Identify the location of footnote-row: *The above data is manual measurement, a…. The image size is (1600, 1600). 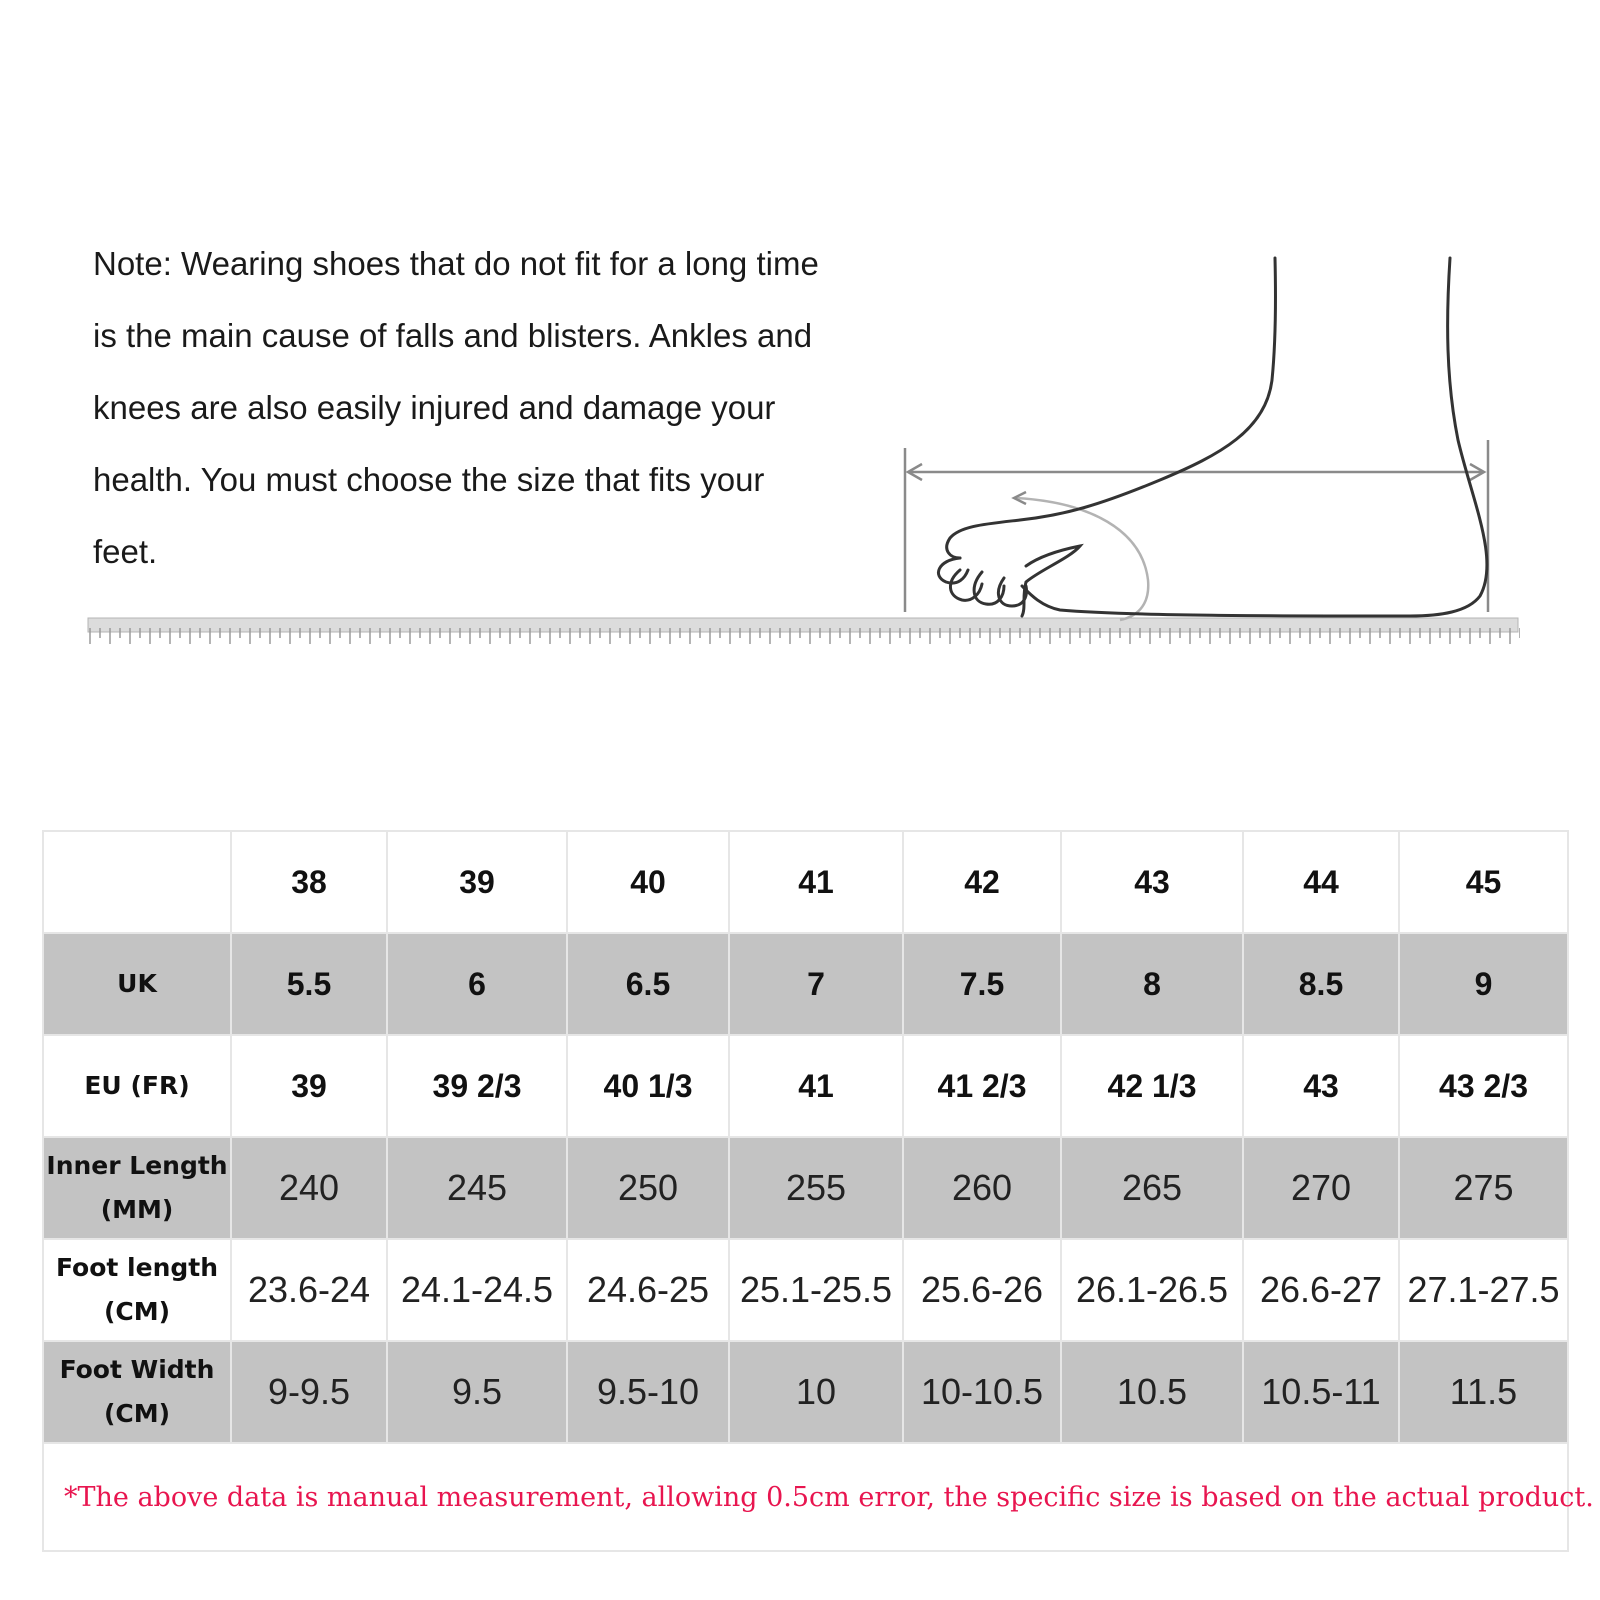
(818, 1497).